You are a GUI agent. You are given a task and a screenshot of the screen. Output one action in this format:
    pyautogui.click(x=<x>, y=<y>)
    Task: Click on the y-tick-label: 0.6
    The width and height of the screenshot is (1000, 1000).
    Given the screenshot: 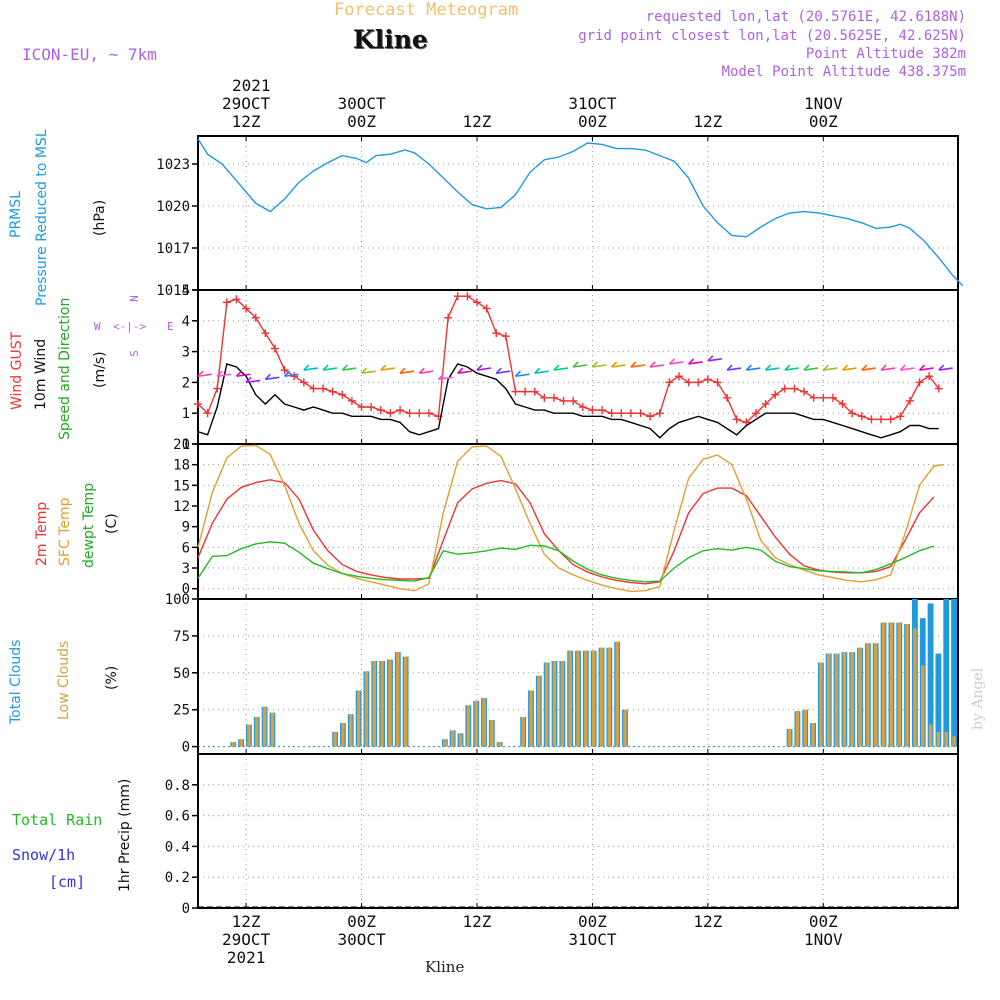 What is the action you would take?
    pyautogui.click(x=177, y=817)
    